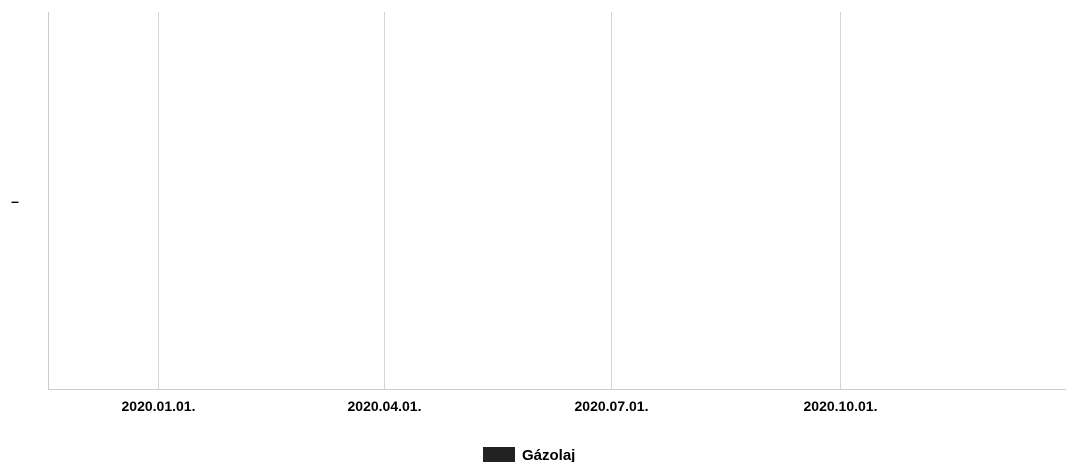  I want to click on legend-swatch-gazolaj, so click(499, 454).